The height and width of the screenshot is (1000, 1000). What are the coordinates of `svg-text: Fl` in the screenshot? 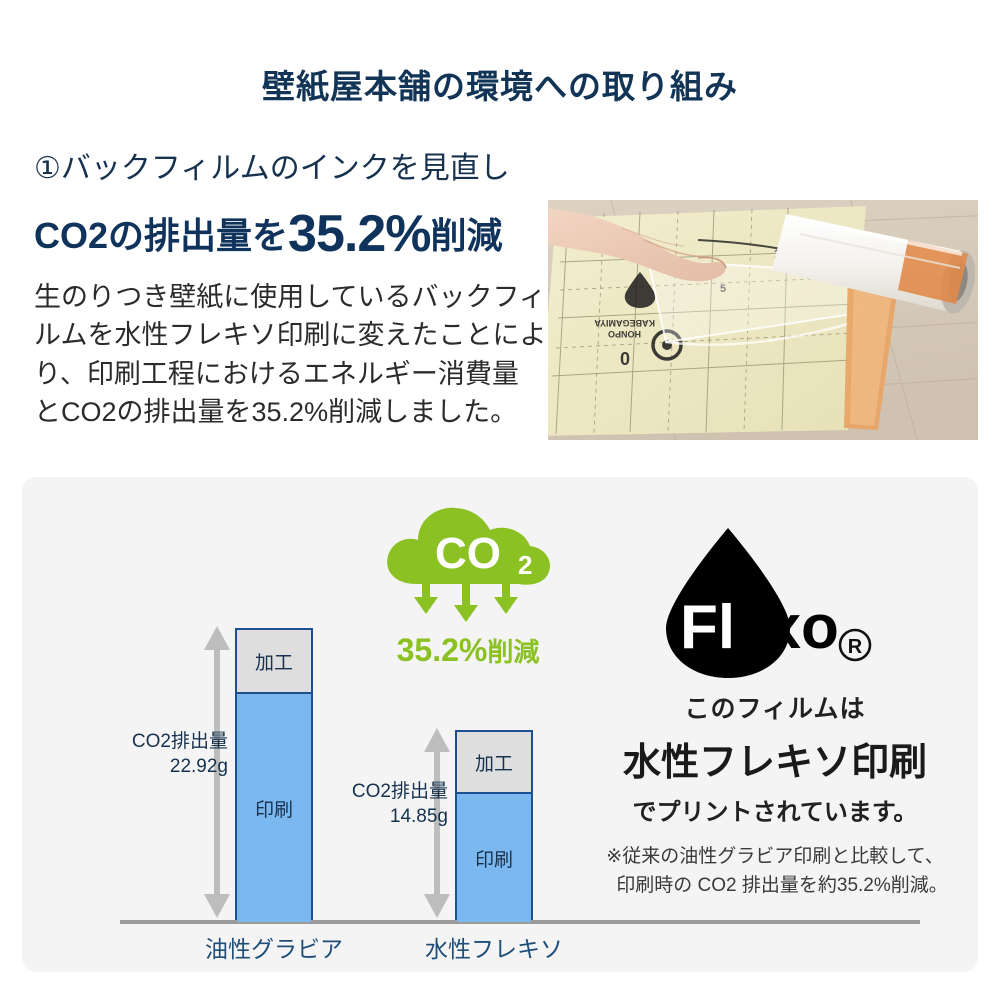 It's located at (707, 627).